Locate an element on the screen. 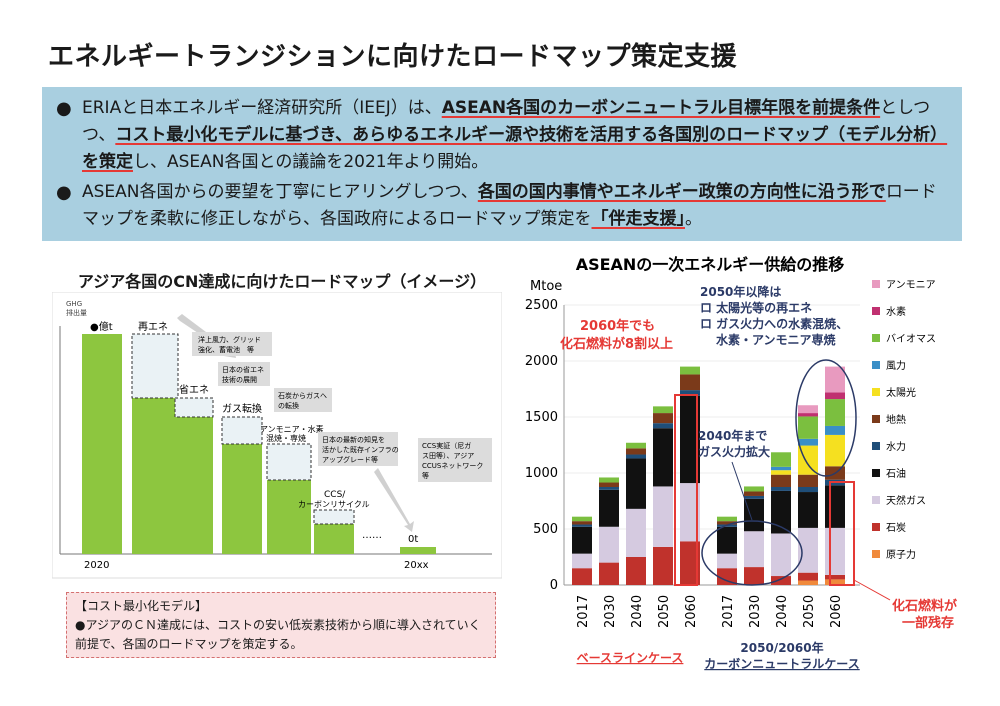 The height and width of the screenshot is (706, 1000). highlight-cn-2060 is located at coordinates (842, 533).